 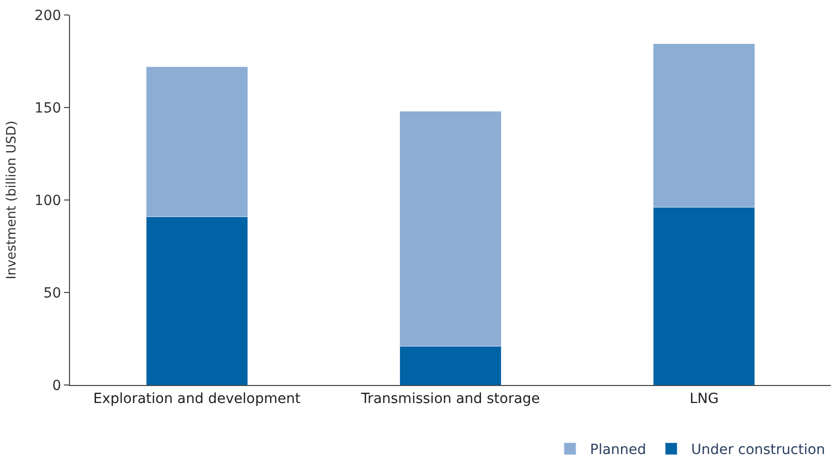 What do you see at coordinates (197, 398) in the screenshot?
I see `x-tick-label: Exploration and development` at bounding box center [197, 398].